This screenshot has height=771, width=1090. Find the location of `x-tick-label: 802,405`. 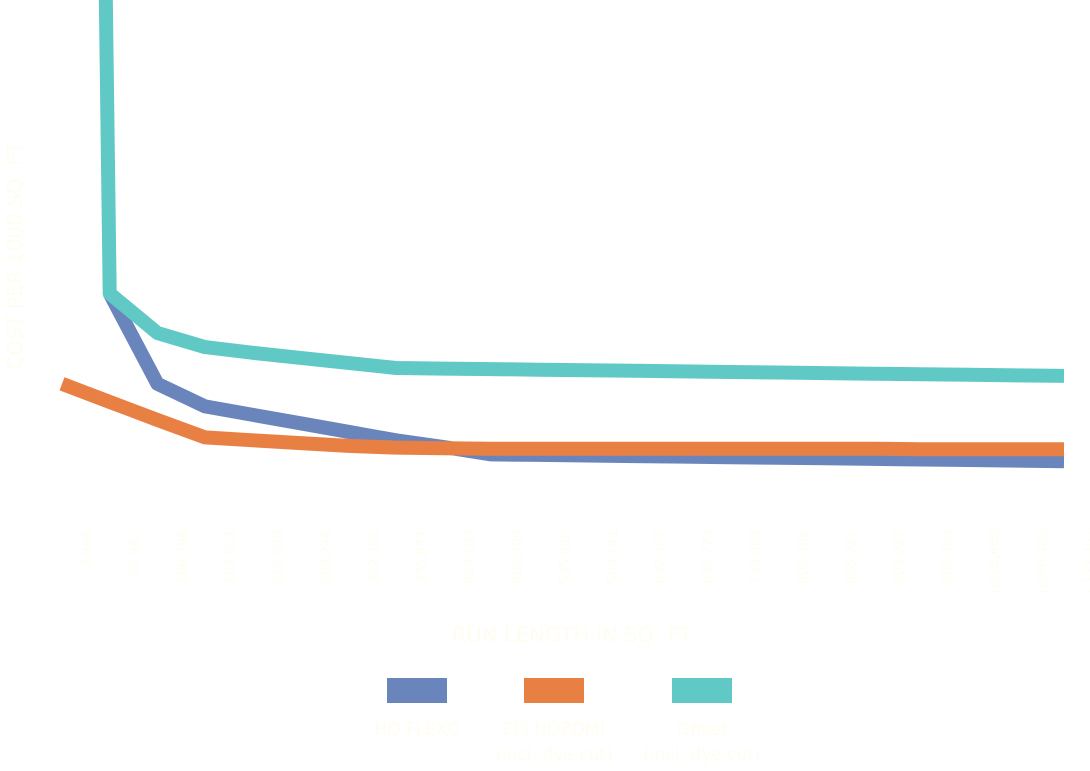

x-tick-label: 802,405 is located at coordinates (804, 557).